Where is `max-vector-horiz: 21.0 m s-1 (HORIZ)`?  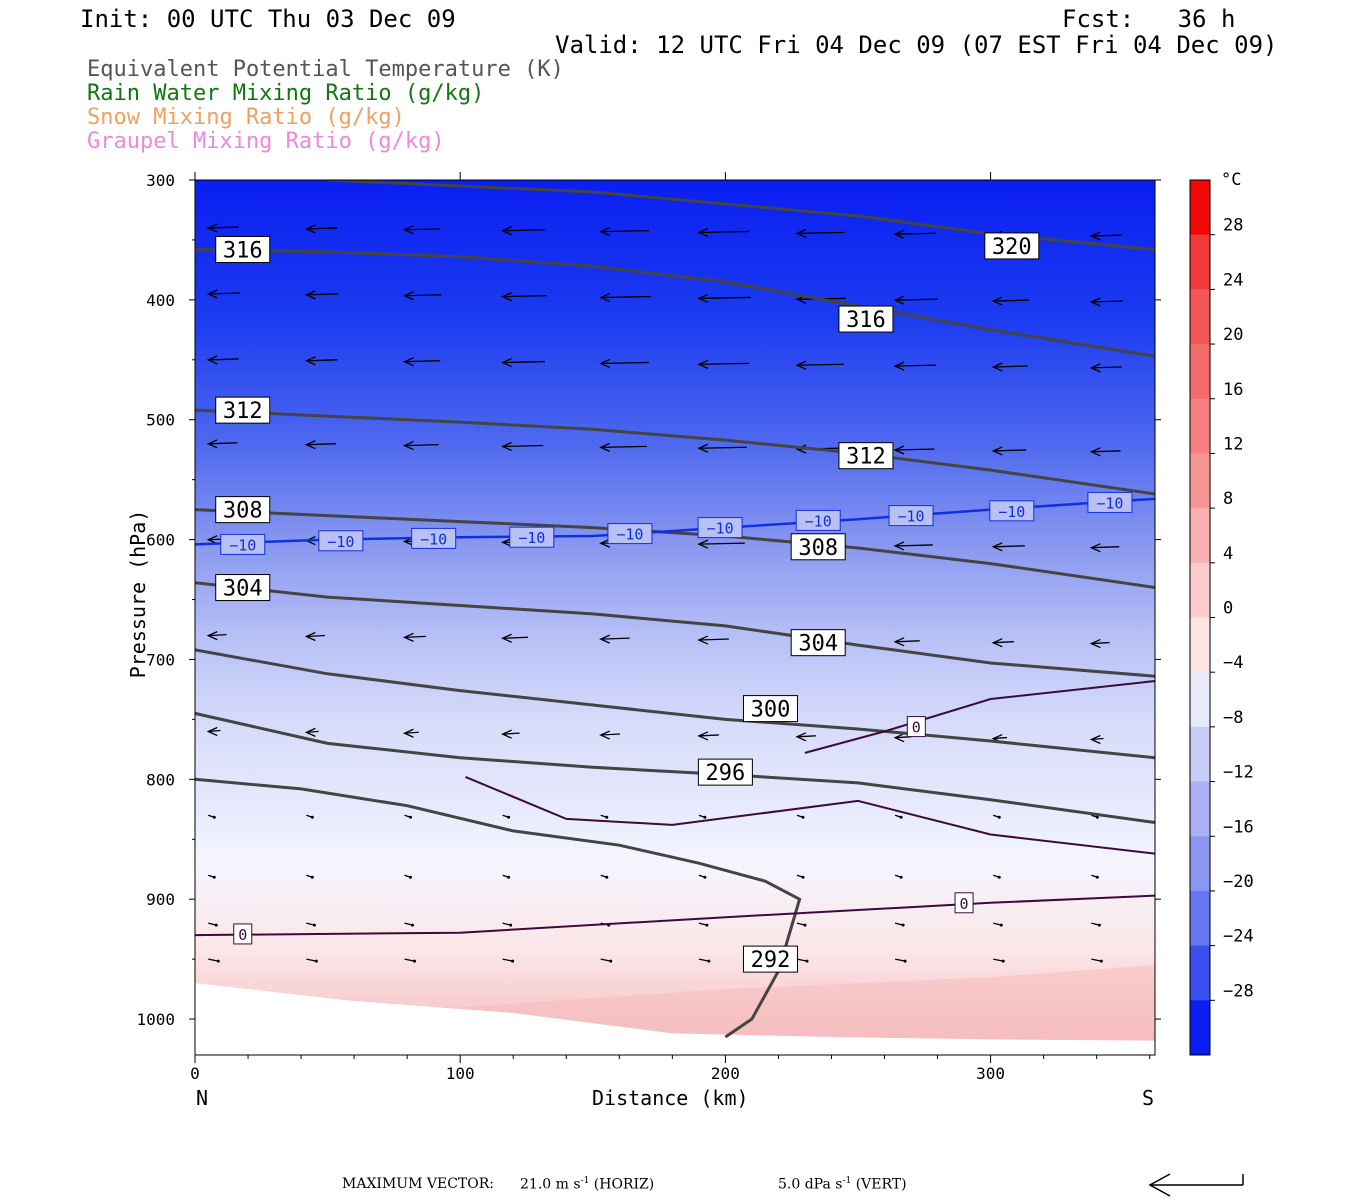 max-vector-horiz: 21.0 m s-1 (HORIZ) is located at coordinates (587, 1184).